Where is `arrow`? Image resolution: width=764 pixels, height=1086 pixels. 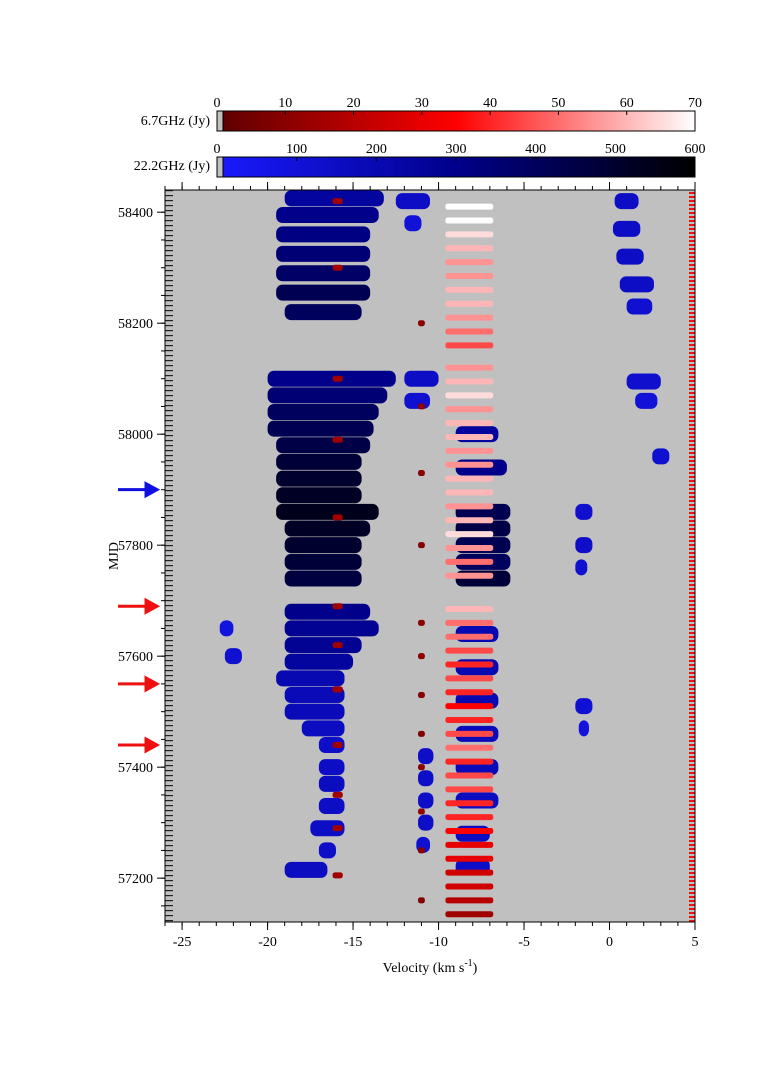
arrow is located at coordinates (139, 490).